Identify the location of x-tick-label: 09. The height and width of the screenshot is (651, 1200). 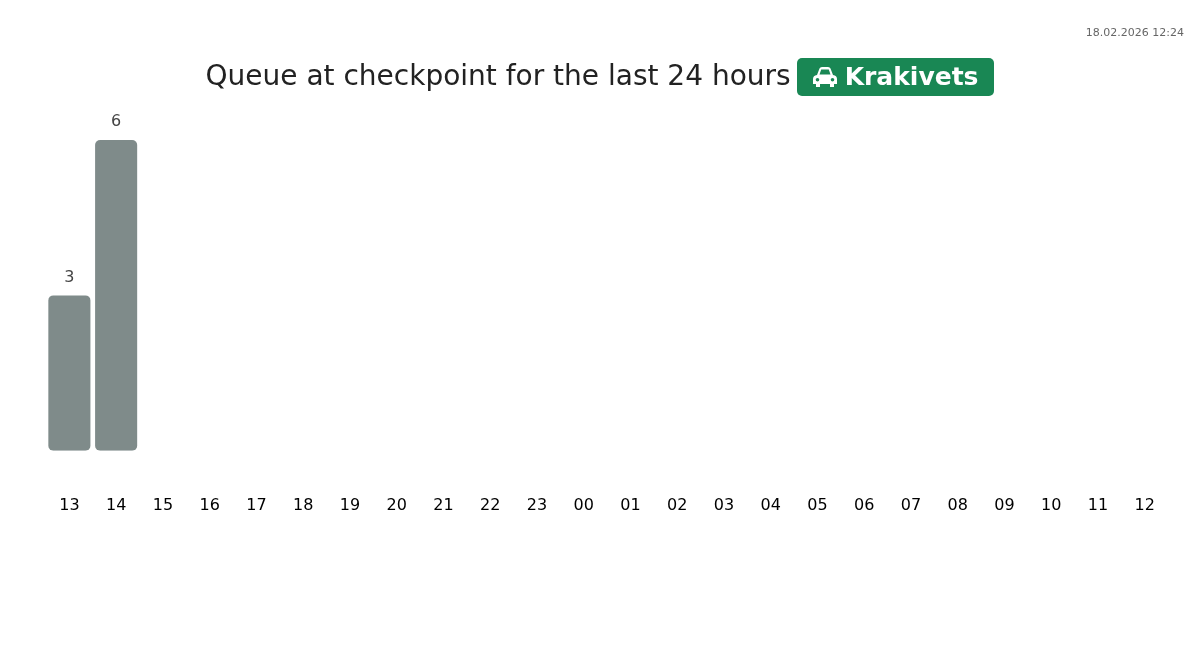
(1004, 504).